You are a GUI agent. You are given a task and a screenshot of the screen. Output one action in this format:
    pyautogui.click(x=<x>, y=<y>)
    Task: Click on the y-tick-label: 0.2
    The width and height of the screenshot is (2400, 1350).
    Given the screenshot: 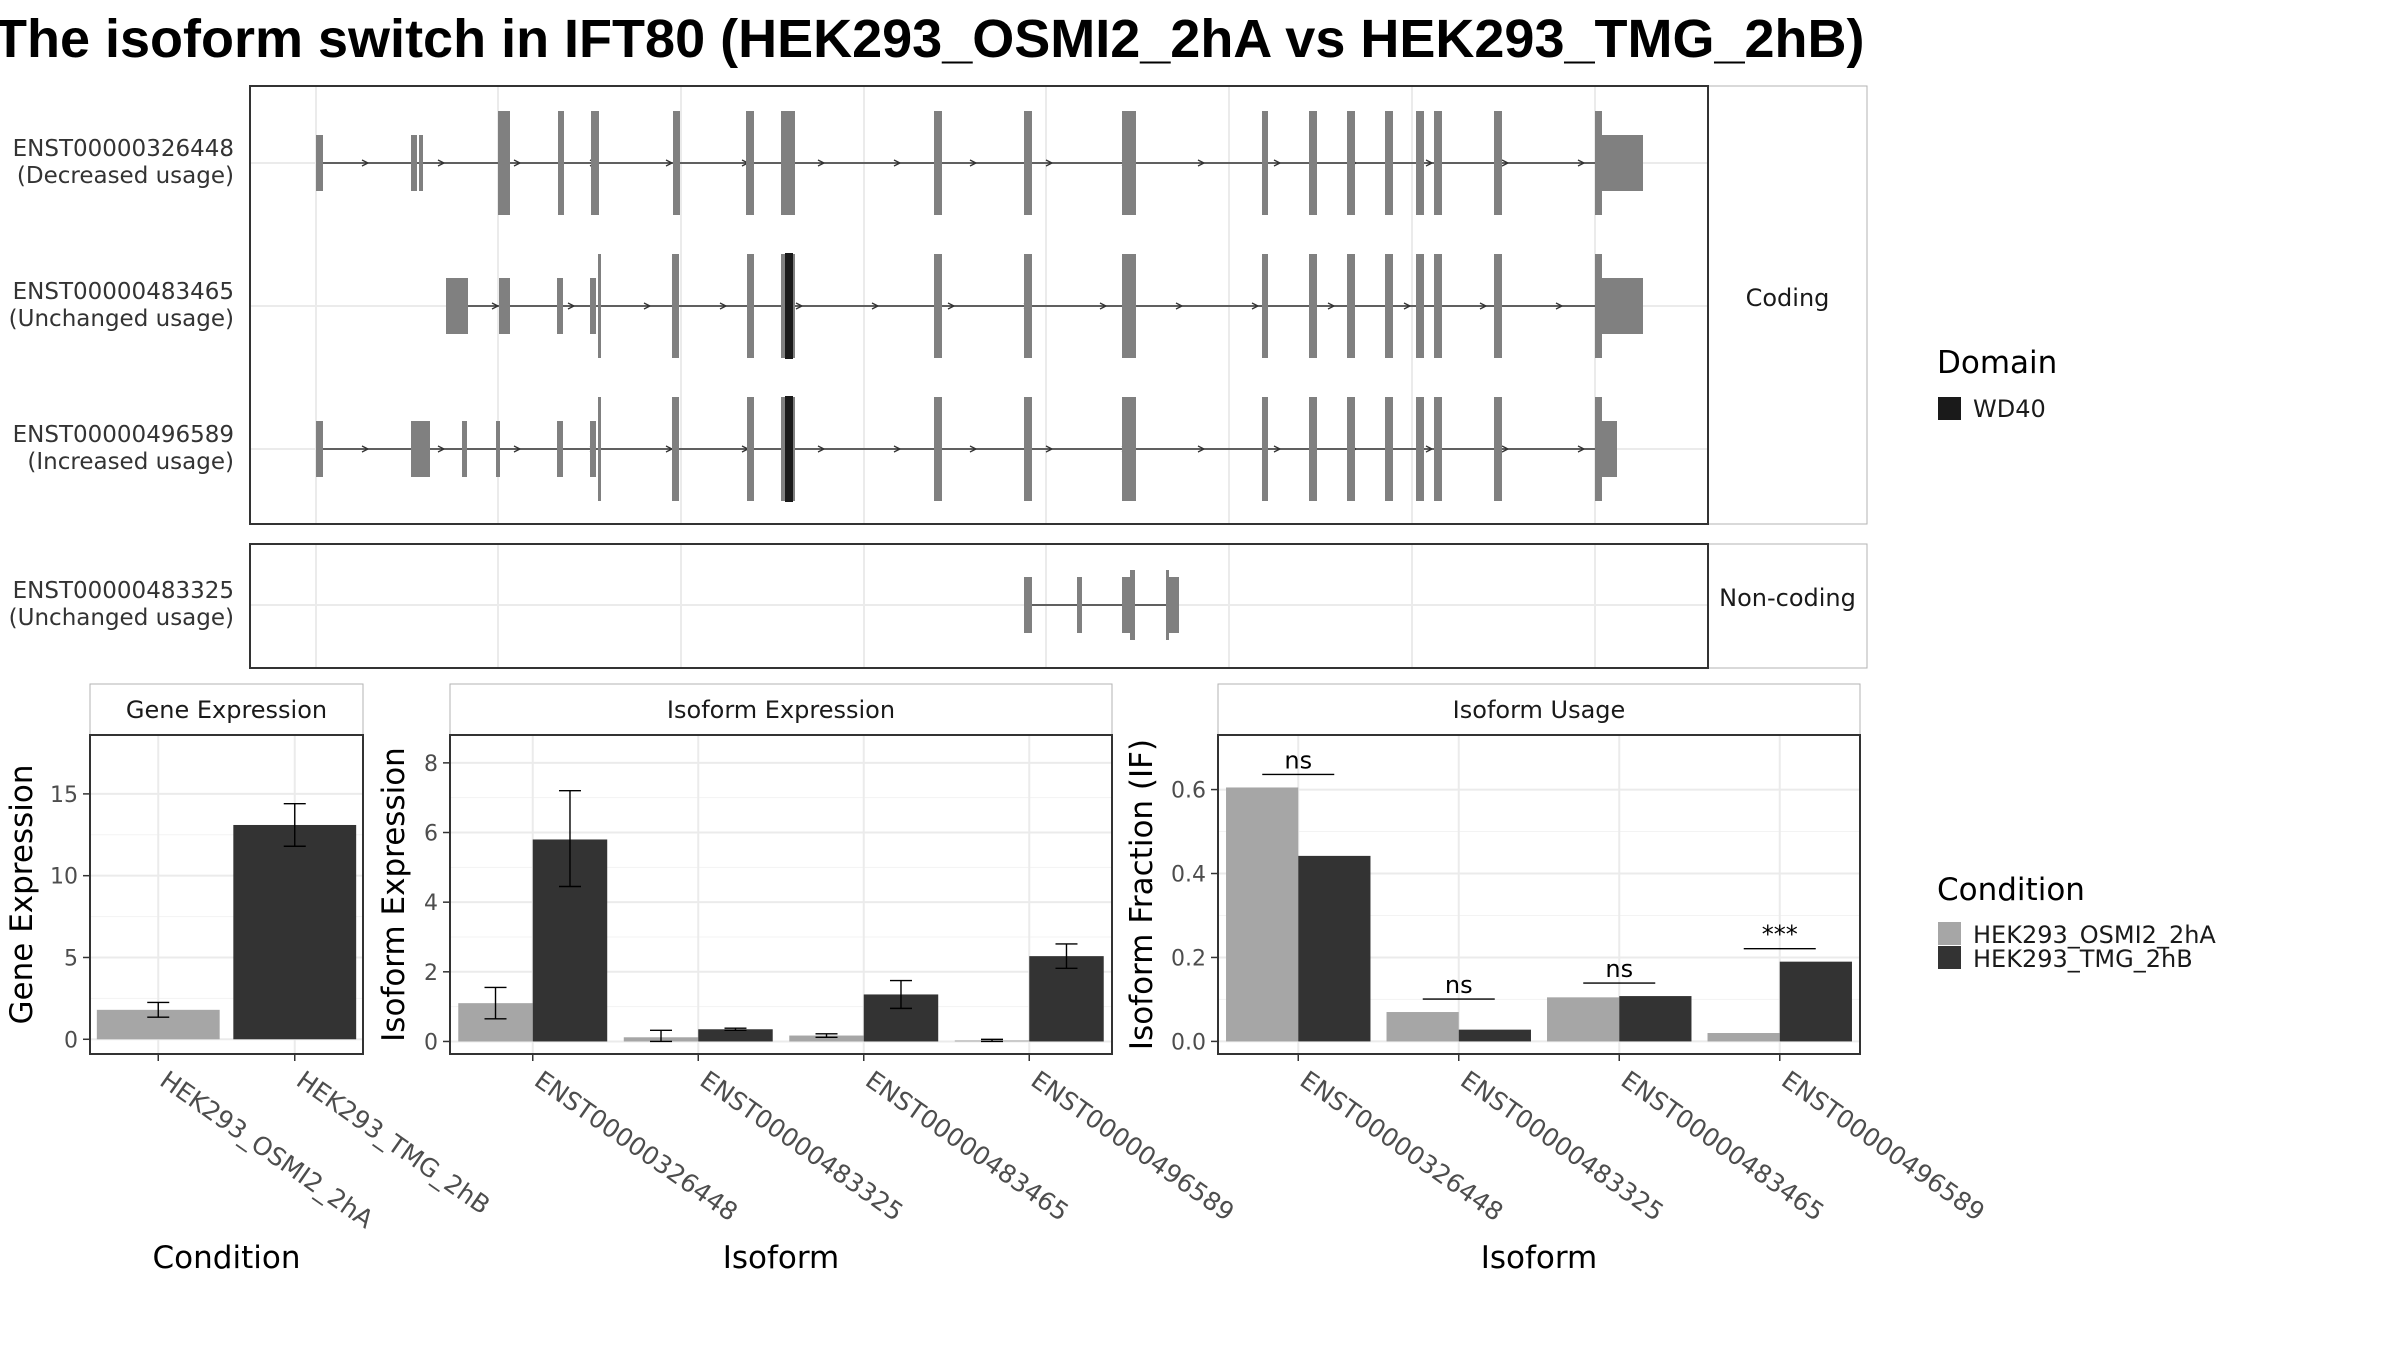 What is the action you would take?
    pyautogui.click(x=1188, y=958)
    